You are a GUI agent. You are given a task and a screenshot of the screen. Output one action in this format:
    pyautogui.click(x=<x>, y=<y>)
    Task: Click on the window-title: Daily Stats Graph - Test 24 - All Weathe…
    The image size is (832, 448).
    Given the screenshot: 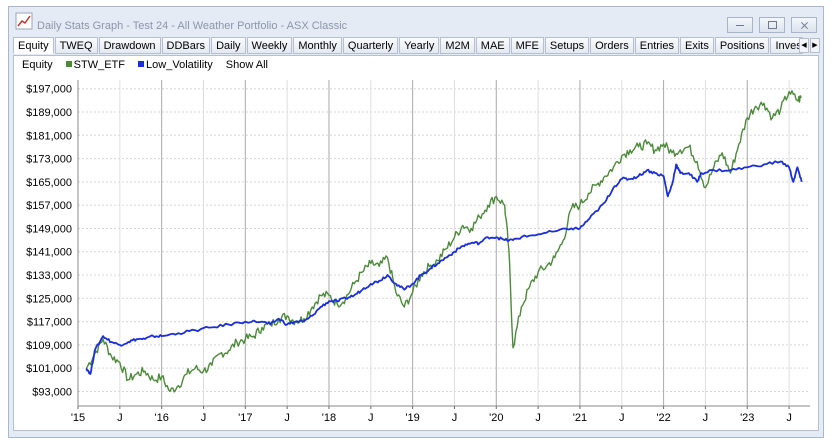 What is the action you would take?
    pyautogui.click(x=192, y=26)
    